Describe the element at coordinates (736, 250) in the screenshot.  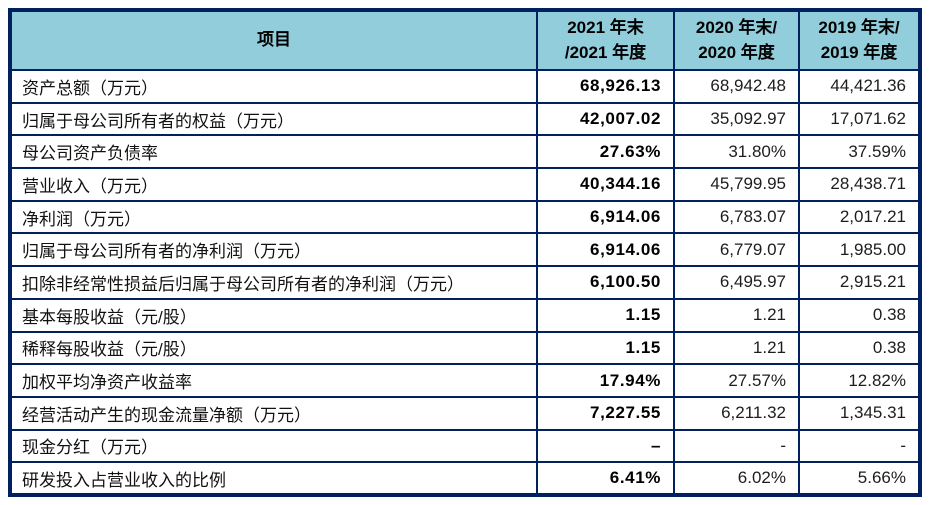
I see `value-2020-cell: 6,779.07` at that location.